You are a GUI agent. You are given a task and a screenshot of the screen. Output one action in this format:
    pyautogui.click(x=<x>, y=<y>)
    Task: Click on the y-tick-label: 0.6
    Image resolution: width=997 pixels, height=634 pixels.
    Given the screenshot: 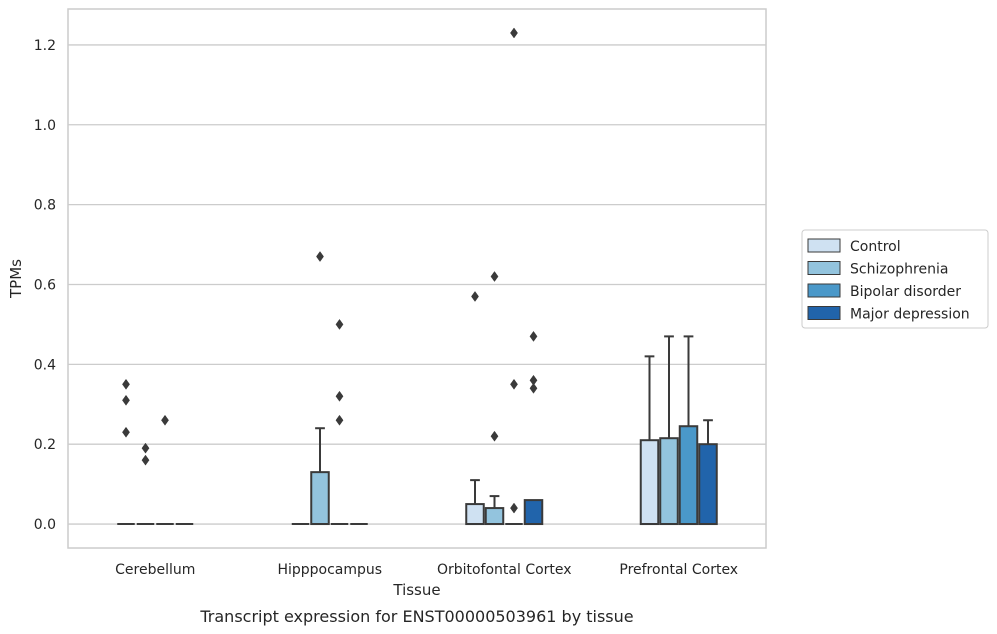 What is the action you would take?
    pyautogui.click(x=45, y=285)
    